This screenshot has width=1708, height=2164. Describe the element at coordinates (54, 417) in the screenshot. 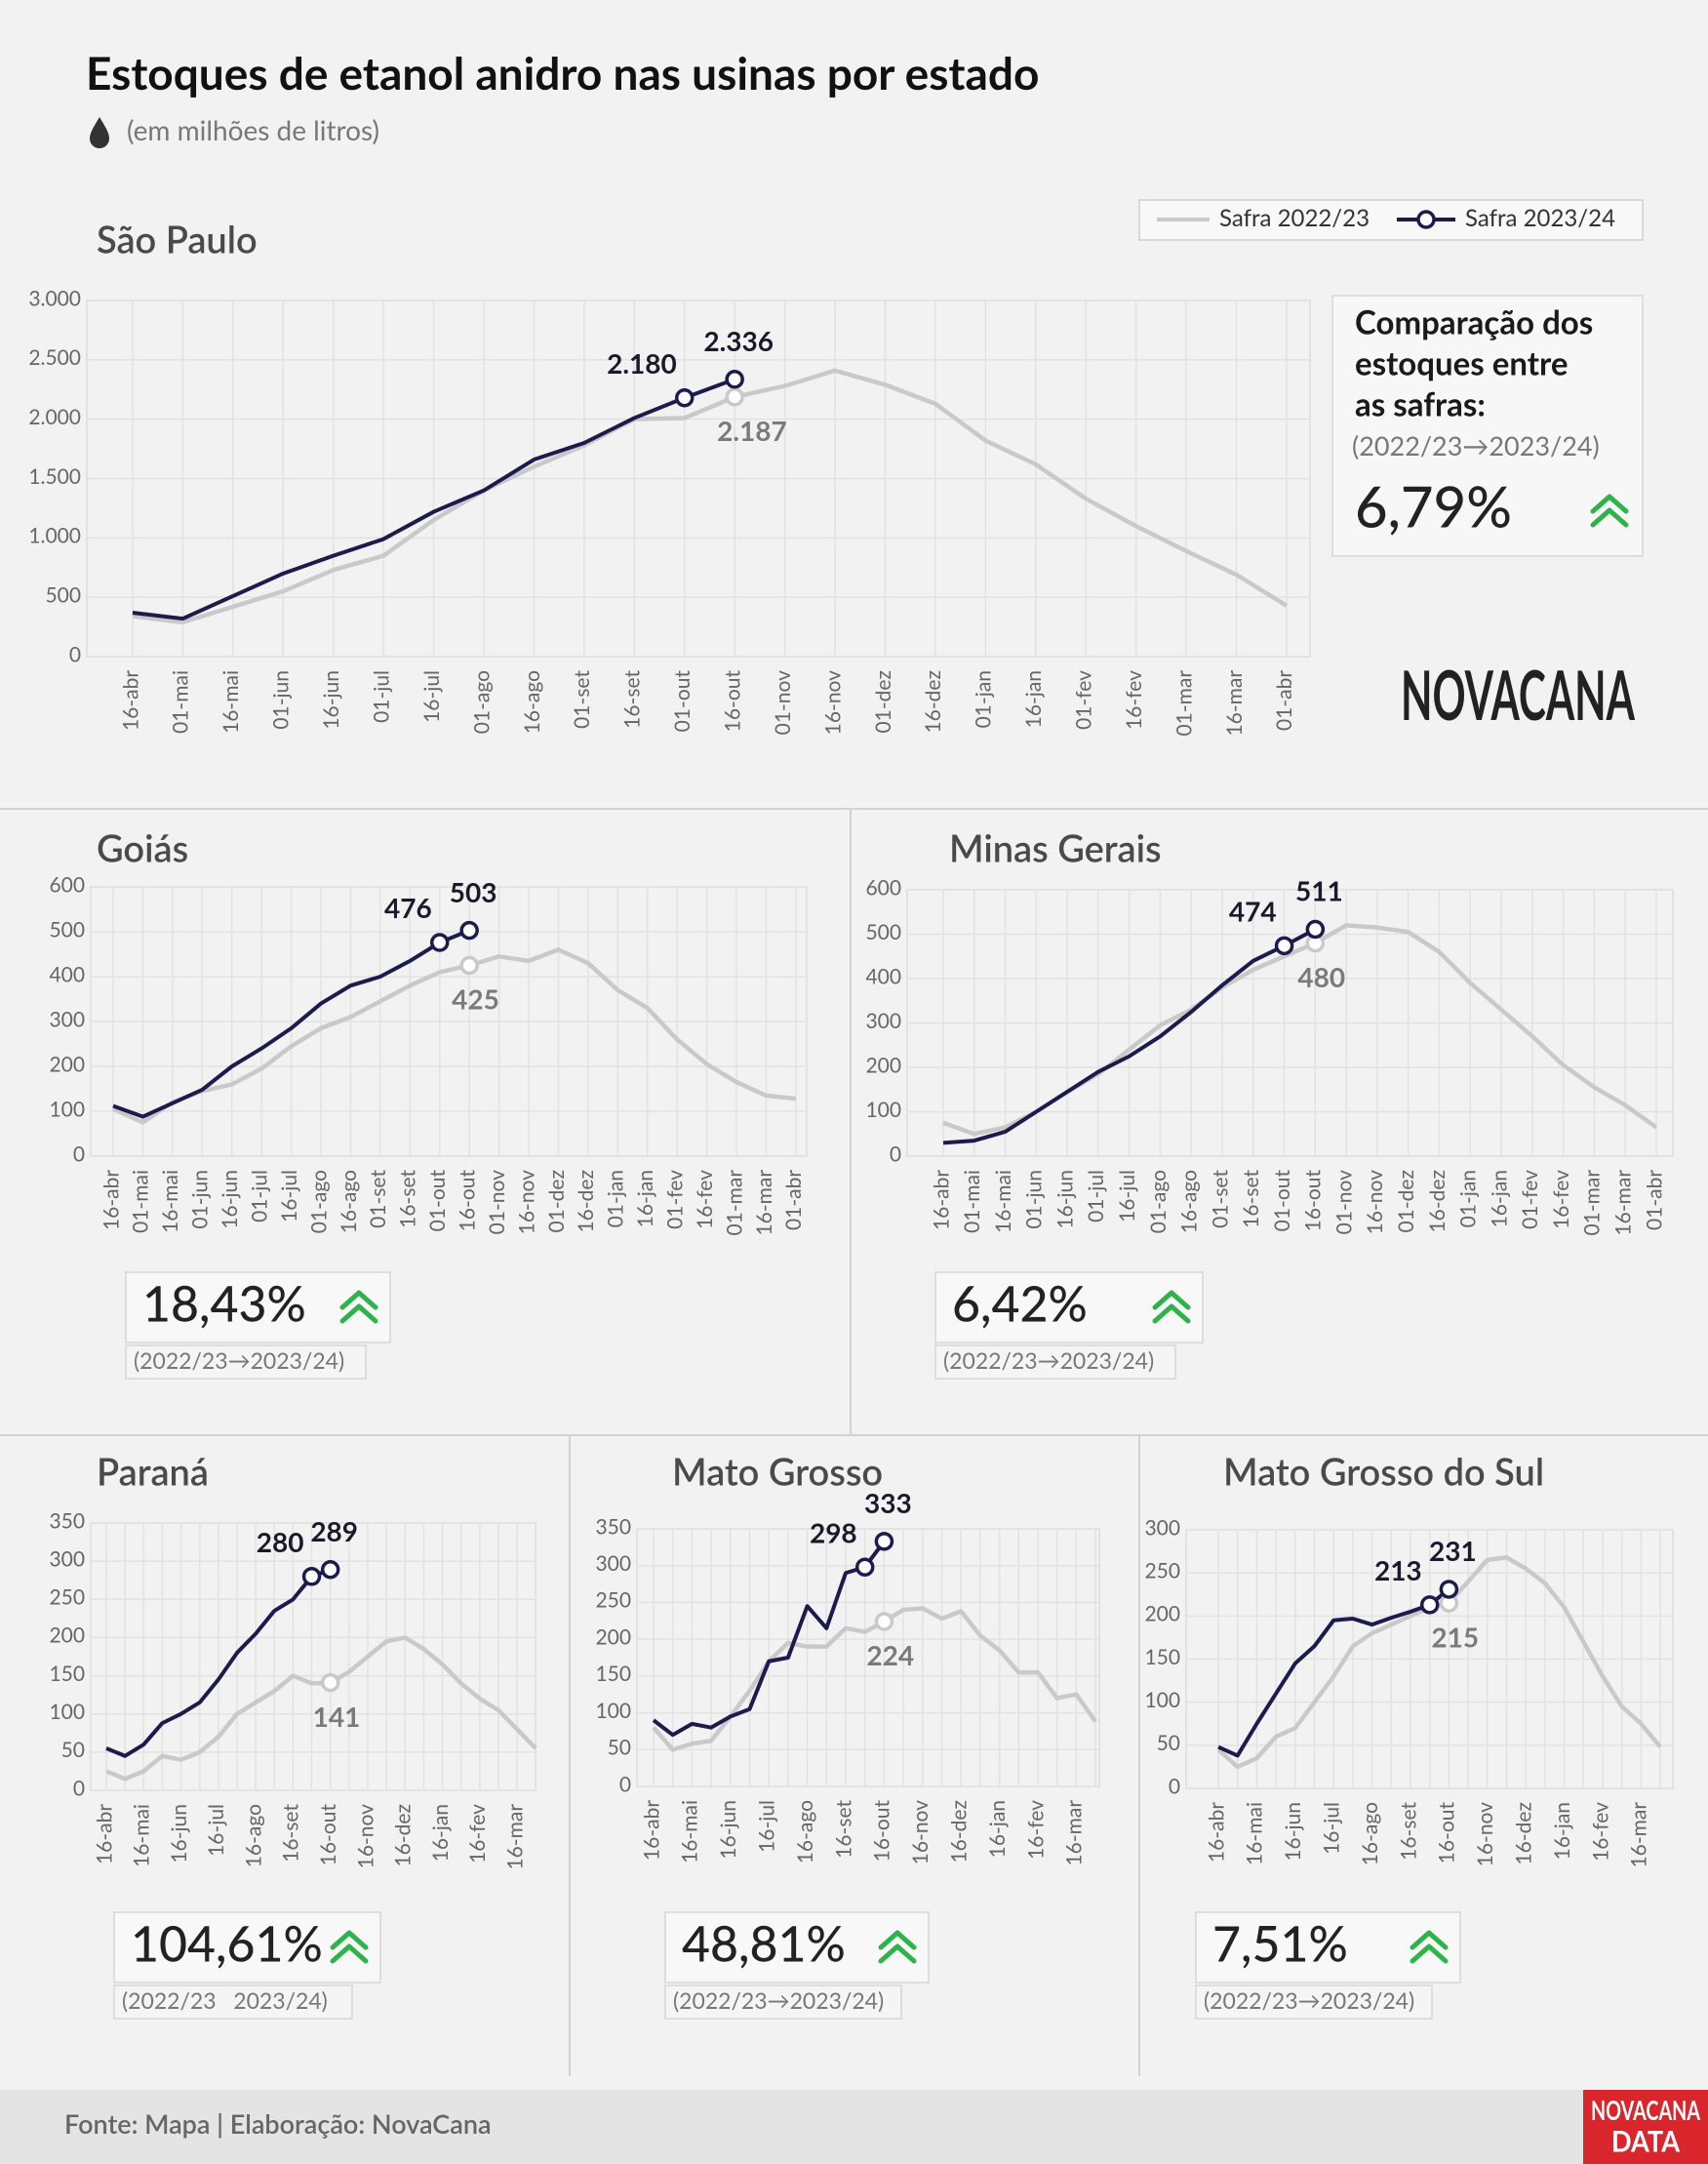

I see `y-tick-label: 2.000` at that location.